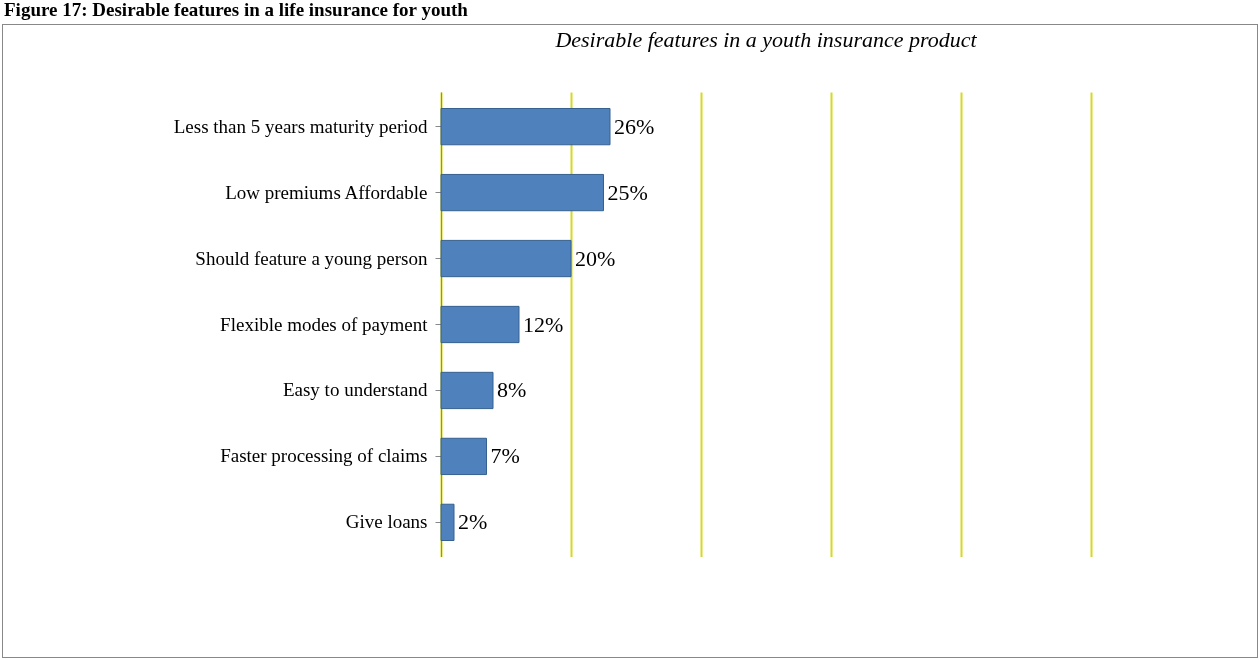 The image size is (1260, 660). What do you see at coordinates (300, 126) in the screenshot?
I see `y-tick-label: Less than 5 years maturity period` at bounding box center [300, 126].